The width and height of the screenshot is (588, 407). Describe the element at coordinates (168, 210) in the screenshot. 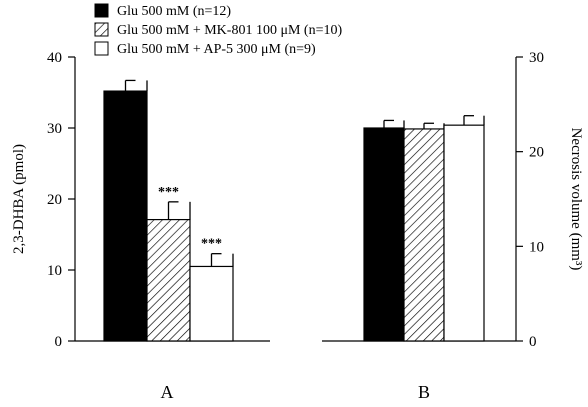

I see `panel-a-bars: *** ***` at that location.